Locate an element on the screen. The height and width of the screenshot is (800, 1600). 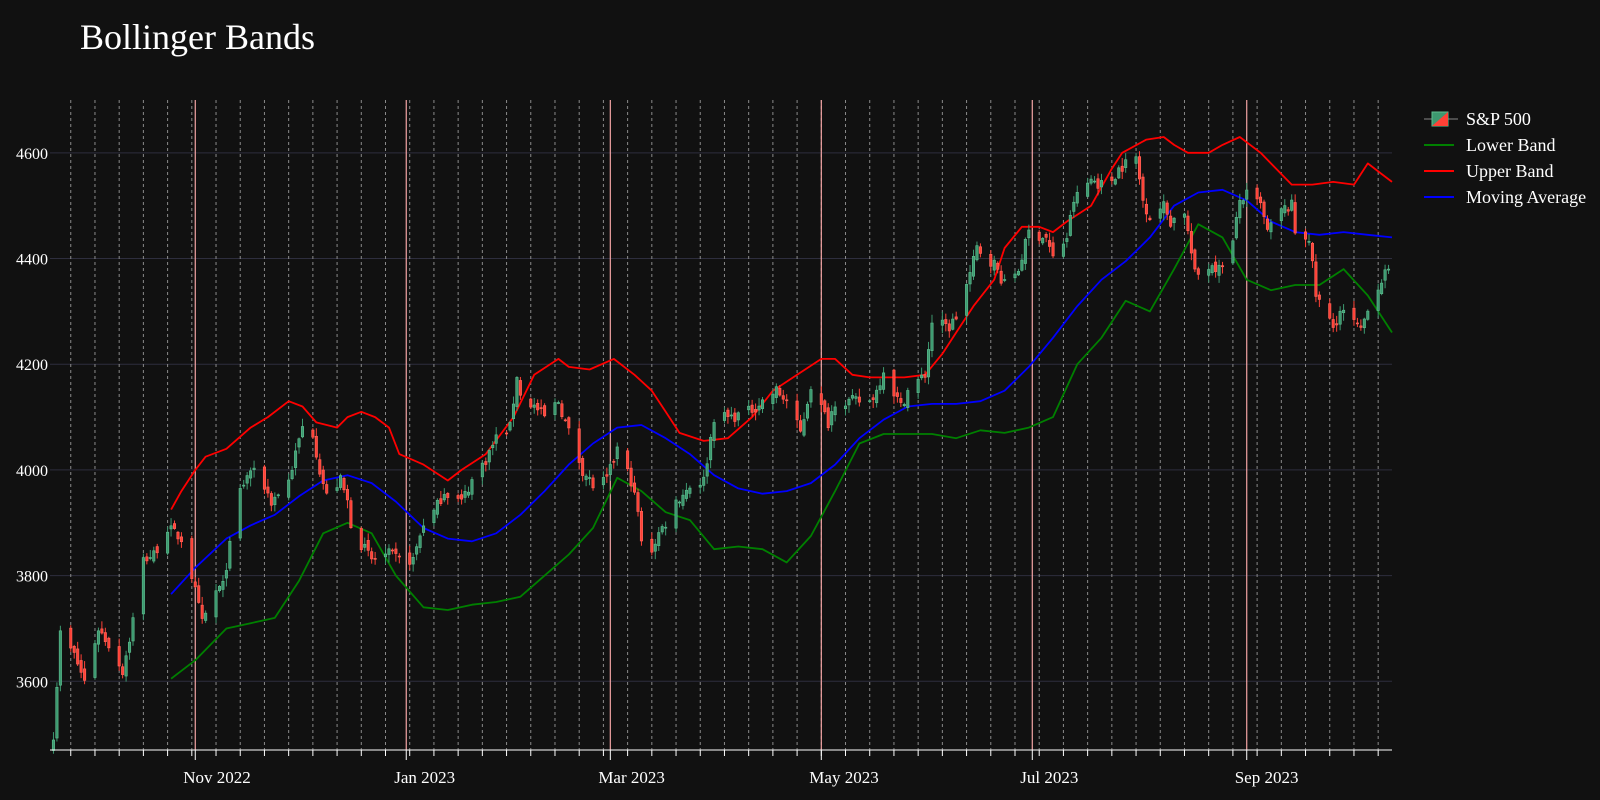
y-tick-label: 3600 is located at coordinates (32, 682).